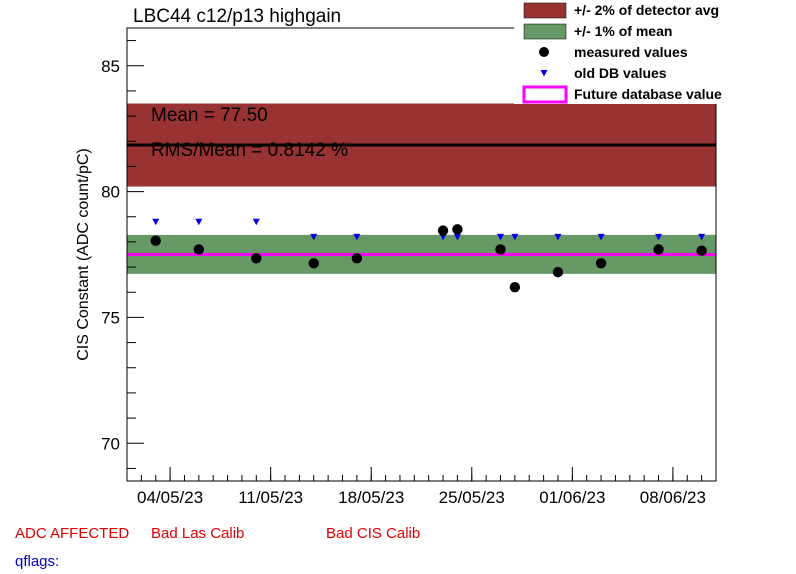  What do you see at coordinates (83, 254) in the screenshot?
I see `y-axis-title: CIS Constant (ADC count/pC)` at bounding box center [83, 254].